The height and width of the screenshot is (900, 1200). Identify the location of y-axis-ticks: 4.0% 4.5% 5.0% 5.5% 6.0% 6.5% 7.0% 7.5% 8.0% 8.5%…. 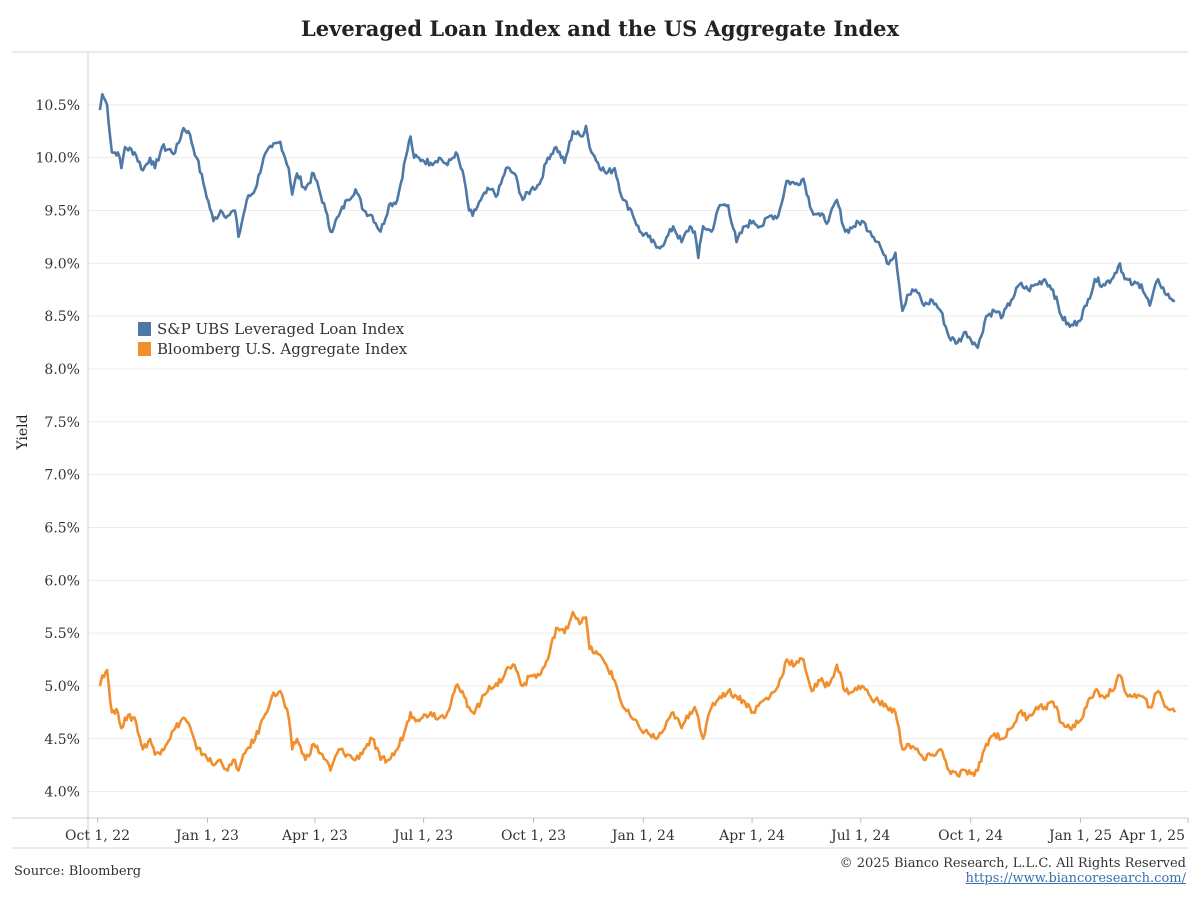
(58, 449).